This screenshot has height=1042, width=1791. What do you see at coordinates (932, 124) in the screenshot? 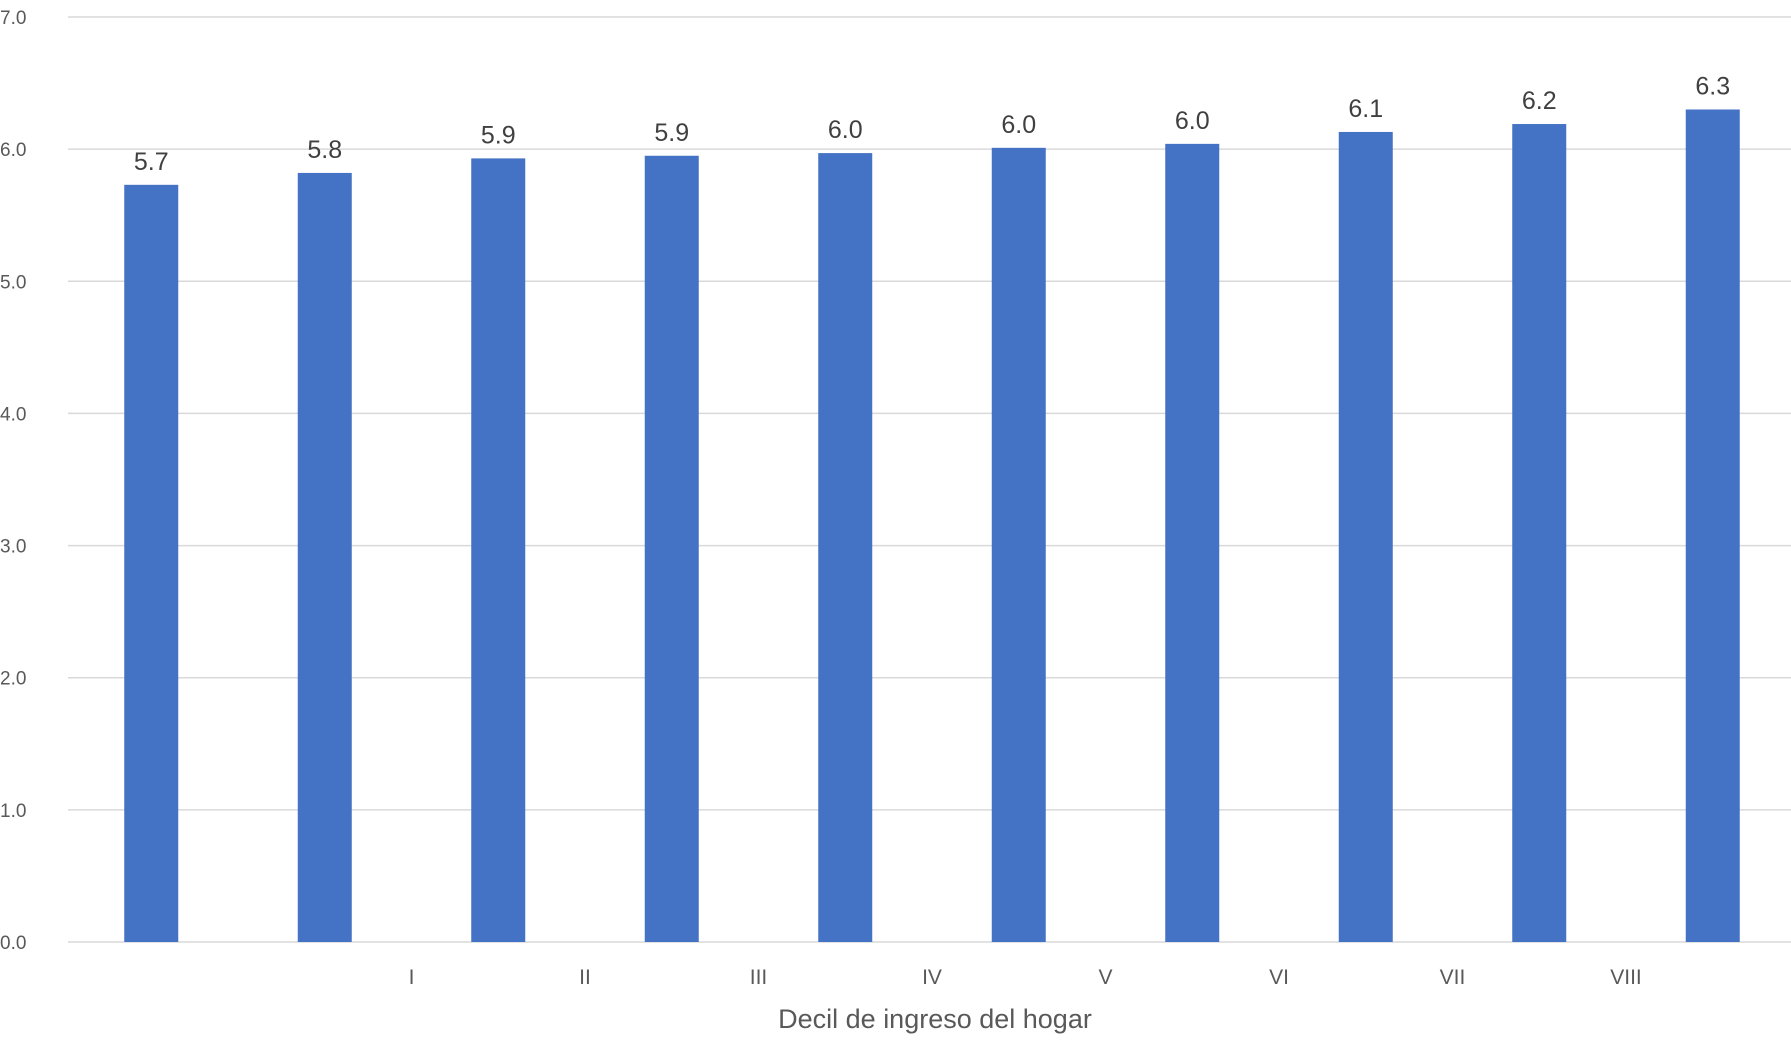
I see `data-labels: 5.7 5.8 5.9 5.9 6.0 6.0 6.0 6.1 6.2 6.3` at bounding box center [932, 124].